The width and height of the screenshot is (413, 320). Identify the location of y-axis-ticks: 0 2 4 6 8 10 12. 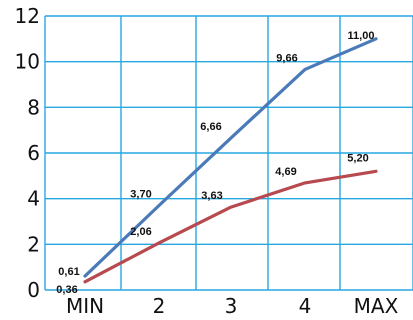
(27, 153).